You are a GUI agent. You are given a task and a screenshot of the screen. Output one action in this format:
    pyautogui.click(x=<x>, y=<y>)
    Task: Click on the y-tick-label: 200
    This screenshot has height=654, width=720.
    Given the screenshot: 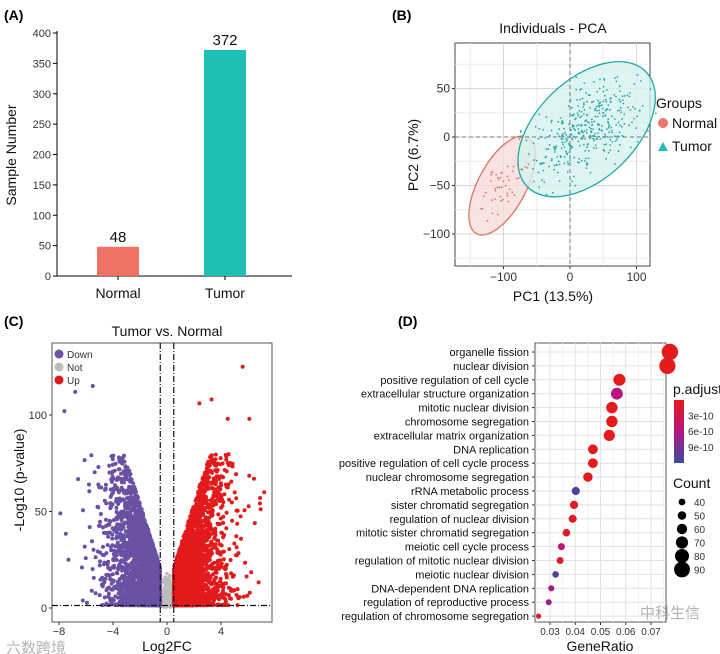 What is the action you would take?
    pyautogui.click(x=42, y=156)
    